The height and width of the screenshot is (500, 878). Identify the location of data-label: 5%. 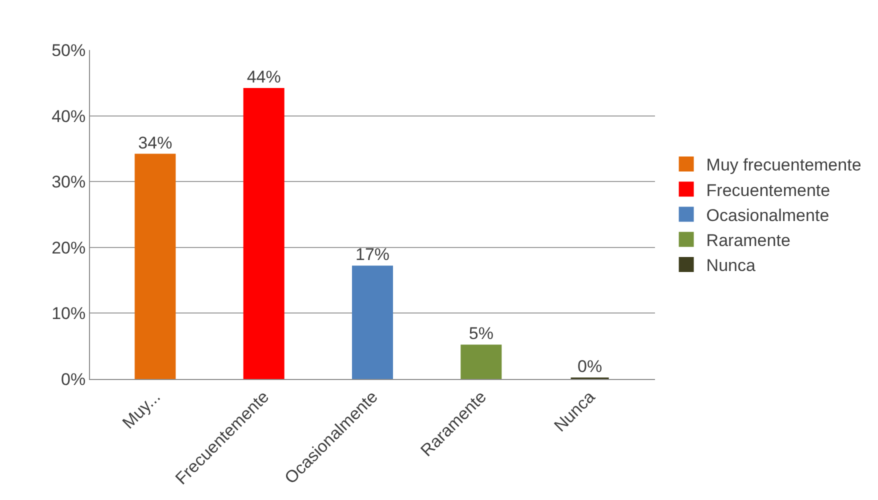
(481, 334).